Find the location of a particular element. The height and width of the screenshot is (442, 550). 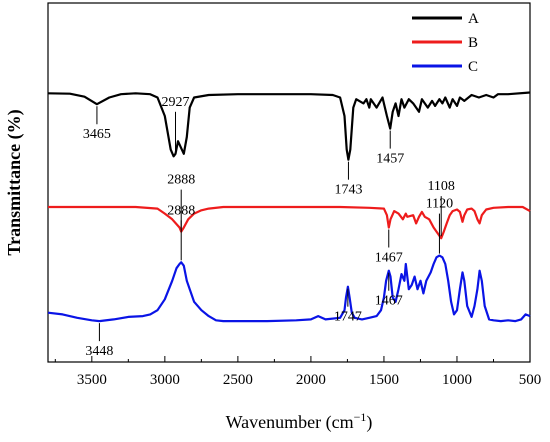

x-axis-title: Wavenumber (cm−1) is located at coordinates (299, 421).